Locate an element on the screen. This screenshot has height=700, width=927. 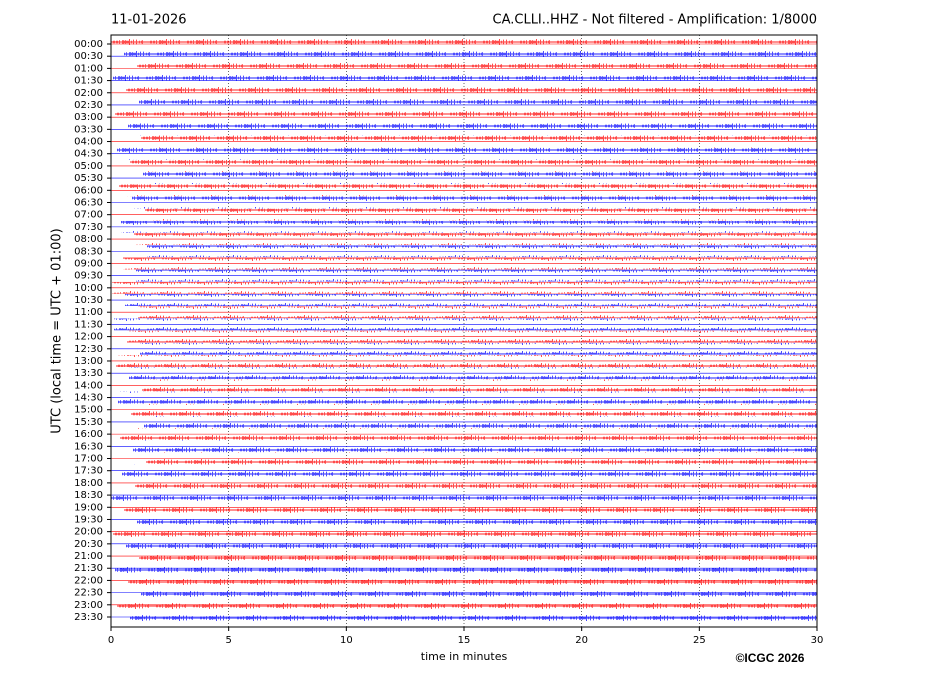
y-tick-label: 13:00 is located at coordinates (88, 361).